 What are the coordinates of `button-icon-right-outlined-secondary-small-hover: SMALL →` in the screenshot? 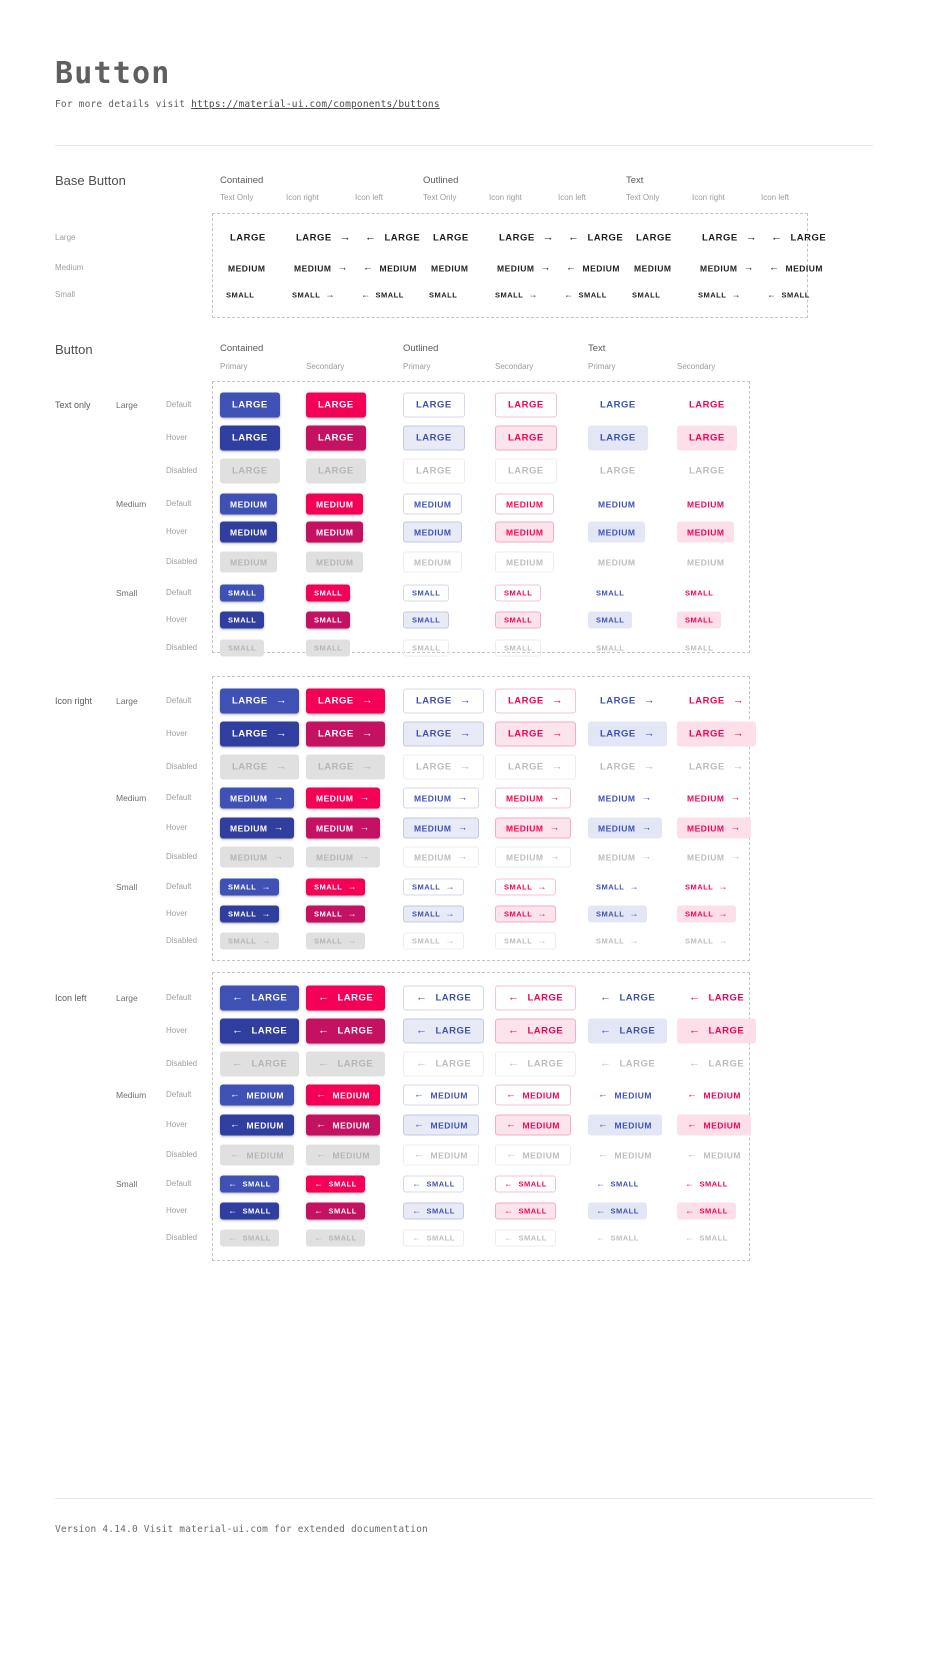 It's located at (525, 914).